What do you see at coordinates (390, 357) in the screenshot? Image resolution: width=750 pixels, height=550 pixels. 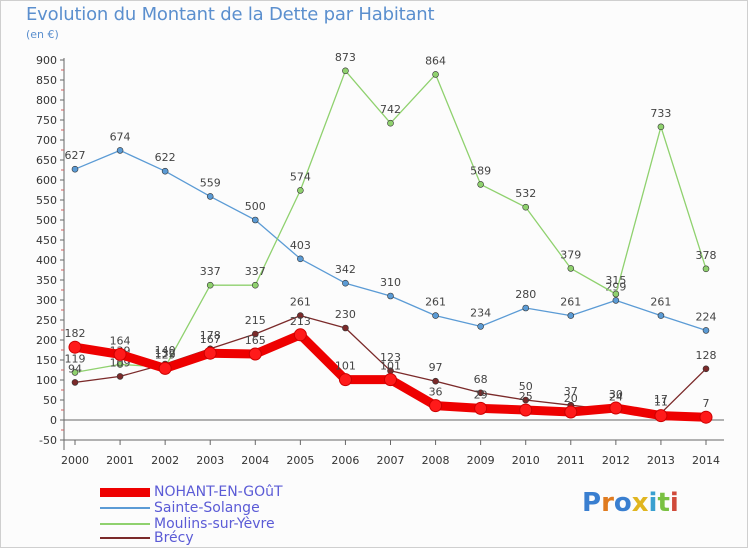 I see `data-label: 123` at bounding box center [390, 357].